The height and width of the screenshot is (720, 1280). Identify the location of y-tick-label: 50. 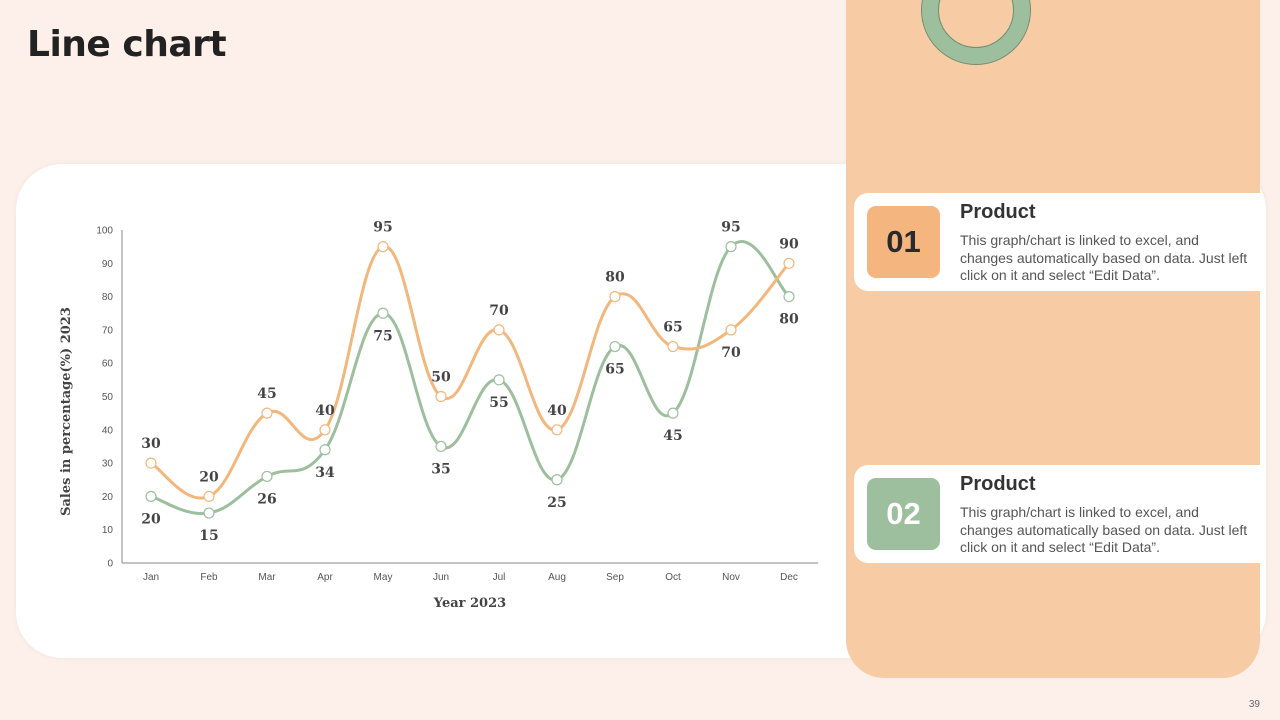
(108, 397).